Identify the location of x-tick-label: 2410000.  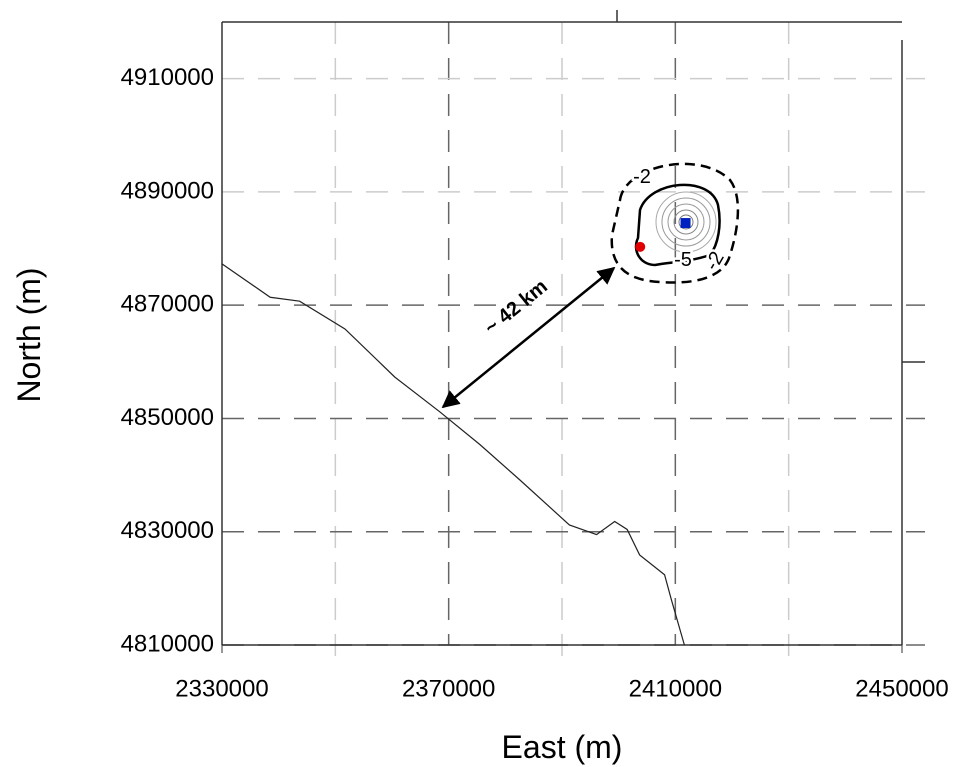
(675, 688).